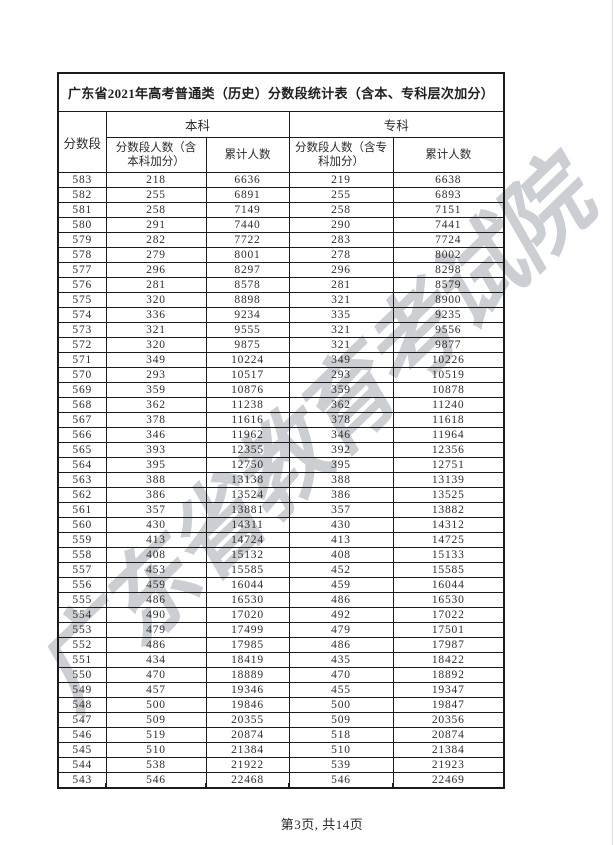 The height and width of the screenshot is (845, 614). I want to click on table-cell: 15132, so click(247, 555).